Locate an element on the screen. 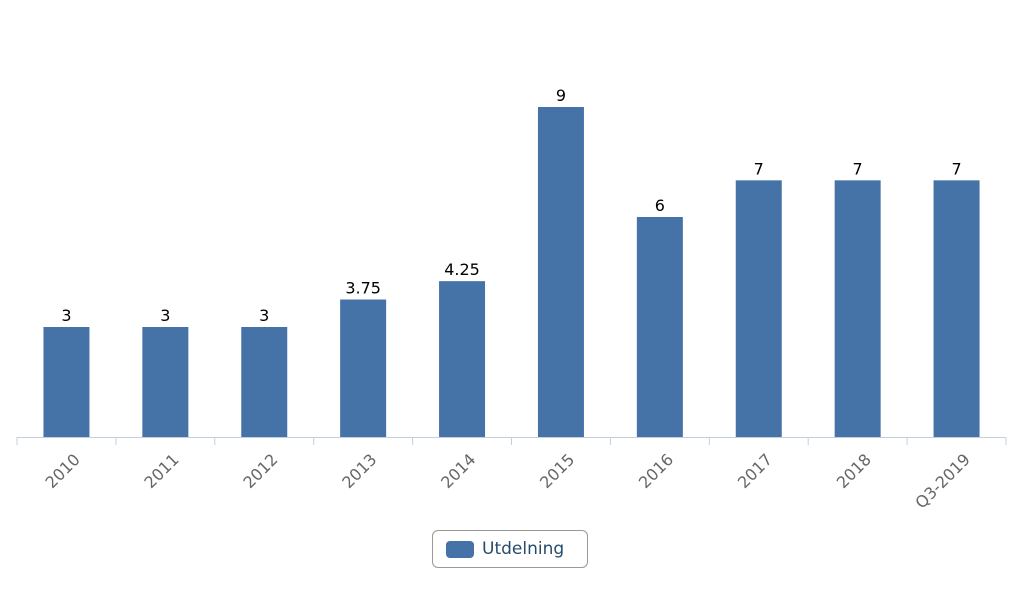 The height and width of the screenshot is (597, 1024). data-label-2014: 4.25 is located at coordinates (462, 269).